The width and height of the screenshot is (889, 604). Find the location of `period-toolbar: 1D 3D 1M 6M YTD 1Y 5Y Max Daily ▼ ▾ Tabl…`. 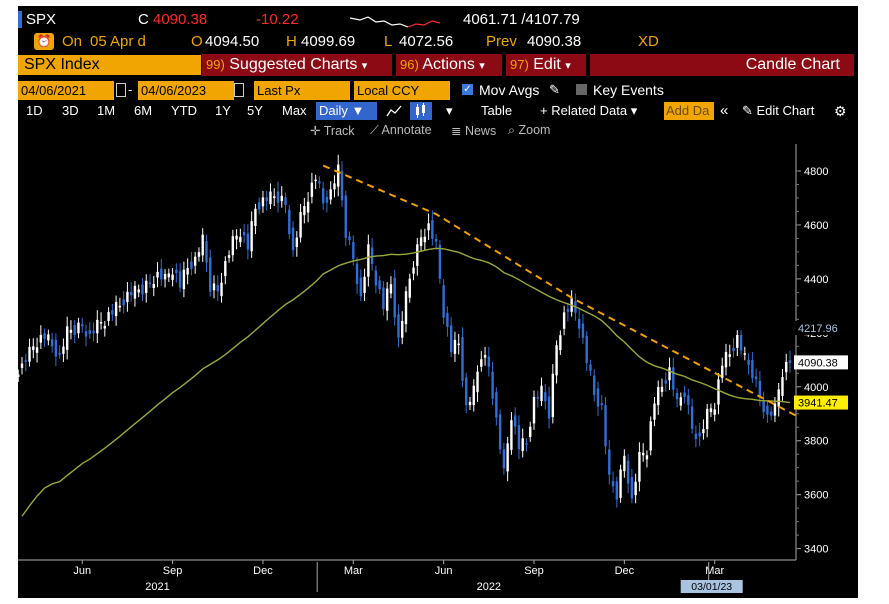

period-toolbar: 1D 3D 1M 6M YTD 1Y 5Y Max Daily ▼ ▾ Tabl… is located at coordinates (438, 111).